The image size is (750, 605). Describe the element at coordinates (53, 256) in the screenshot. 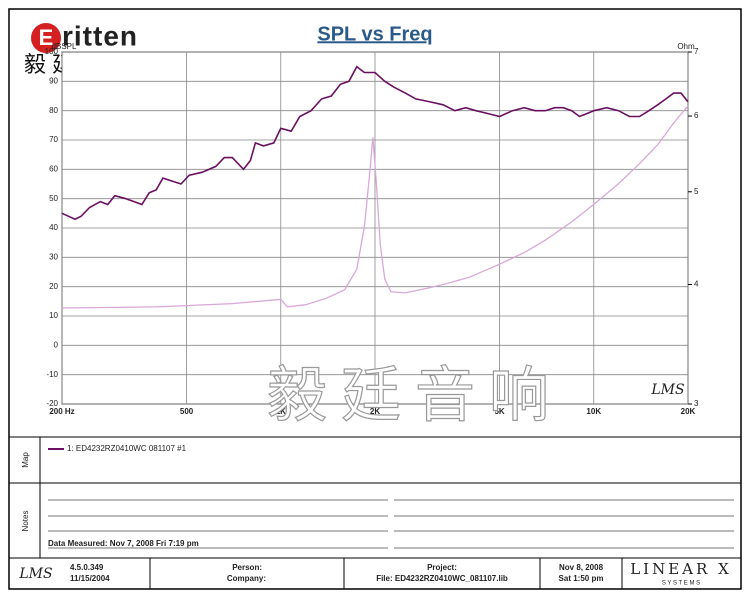

I see `y-tick-label: 30` at that location.